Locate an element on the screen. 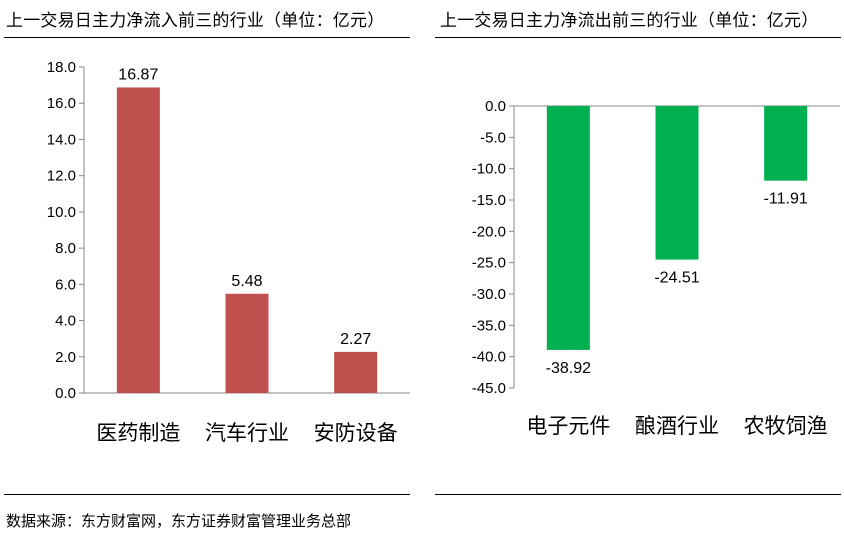  y-tick-label: -30.0 is located at coordinates (489, 294).